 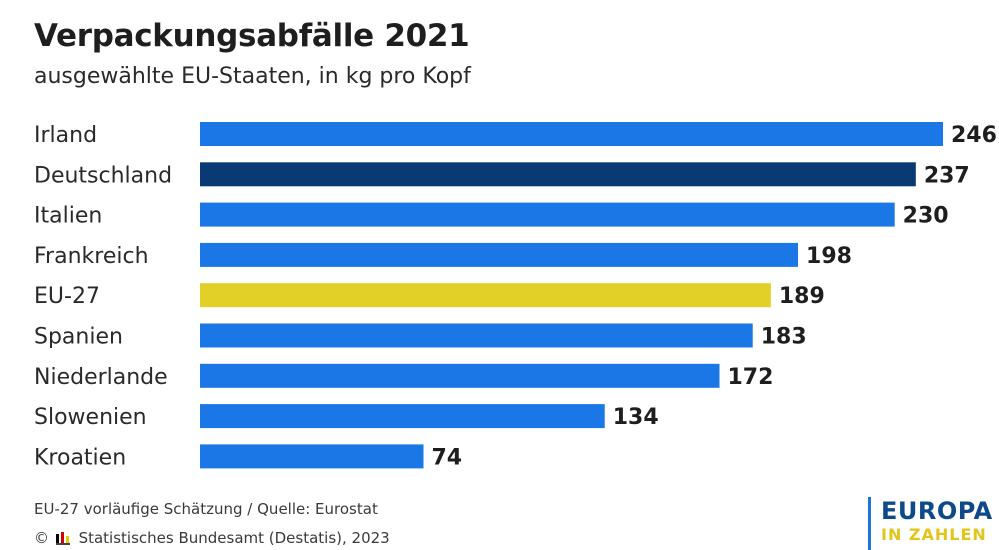 What do you see at coordinates (67, 296) in the screenshot?
I see `category-label: EU-27` at bounding box center [67, 296].